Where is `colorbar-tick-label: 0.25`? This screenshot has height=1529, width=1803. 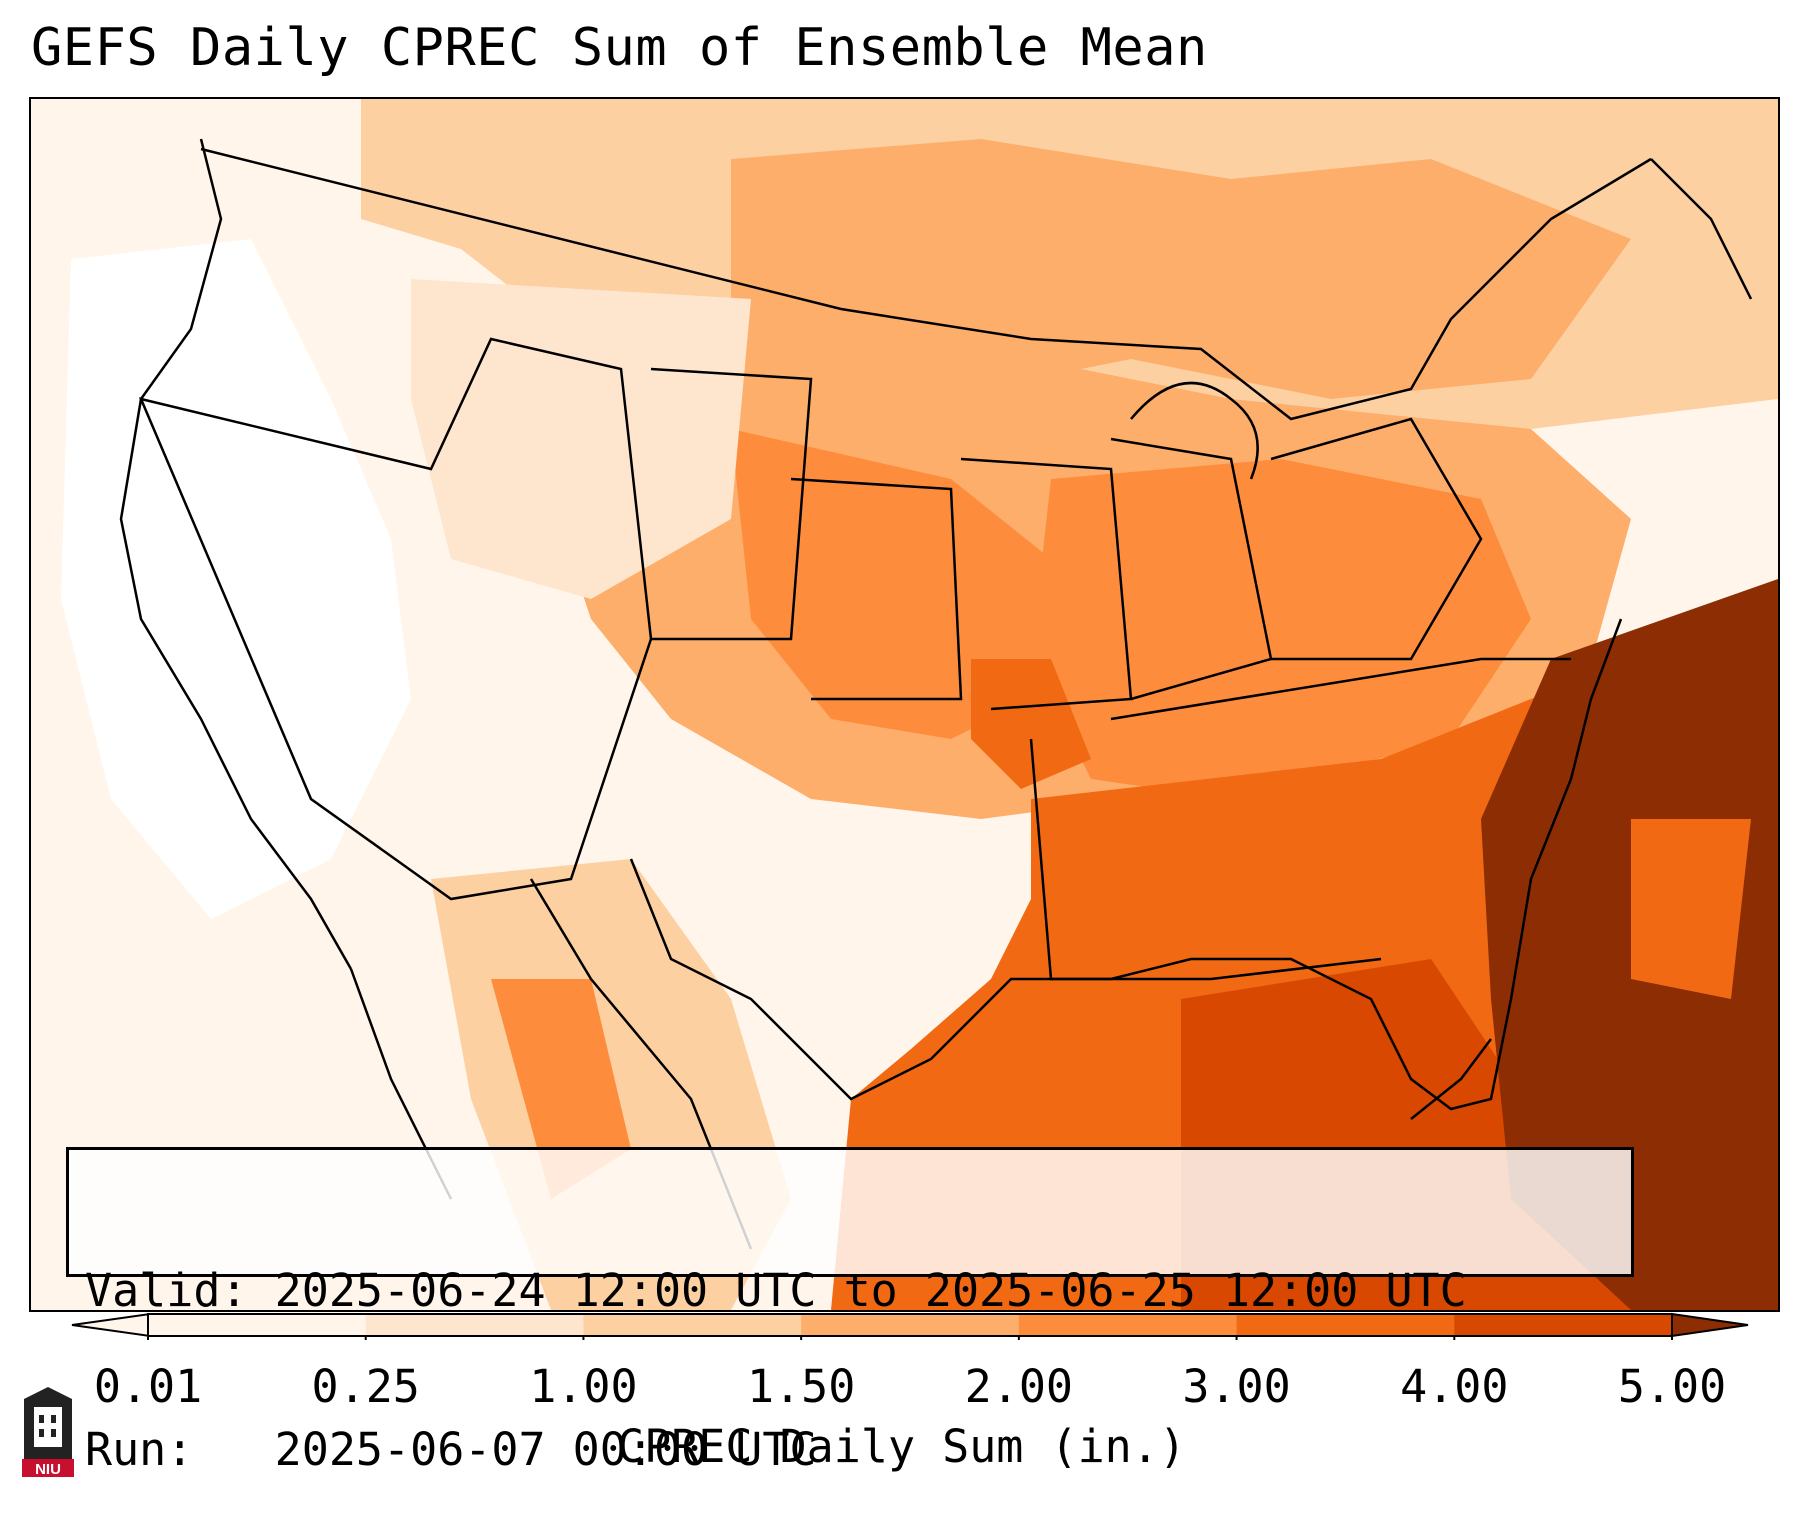 colorbar-tick-label: 0.25 is located at coordinates (365, 1386).